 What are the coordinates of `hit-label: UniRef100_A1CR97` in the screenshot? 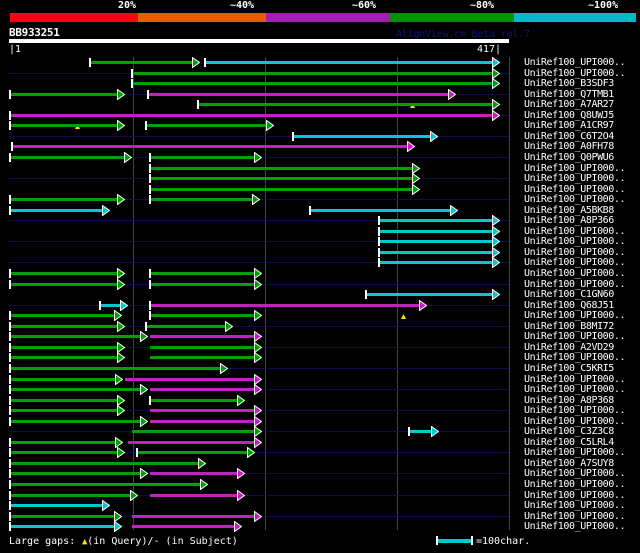 It's located at (569, 126).